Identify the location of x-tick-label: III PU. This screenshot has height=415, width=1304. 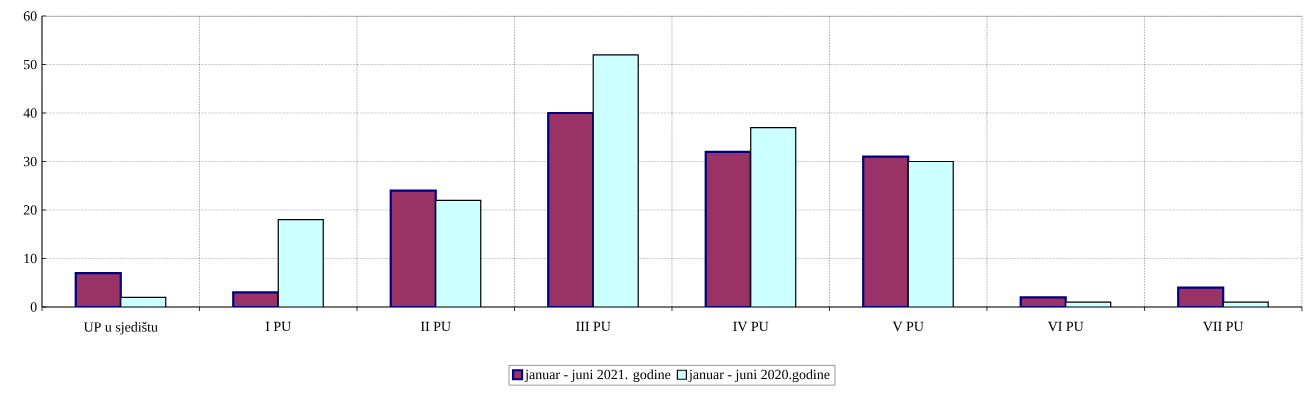
(593, 326).